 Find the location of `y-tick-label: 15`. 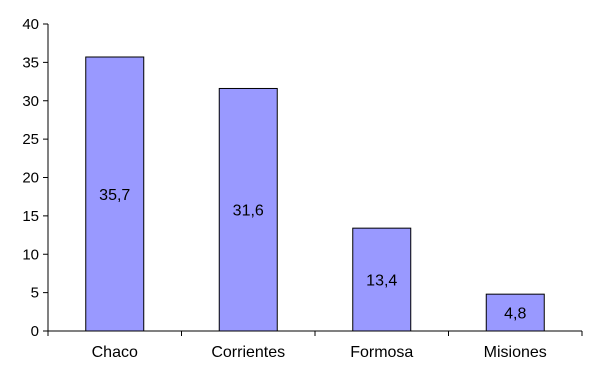

y-tick-label: 15 is located at coordinates (30, 216).